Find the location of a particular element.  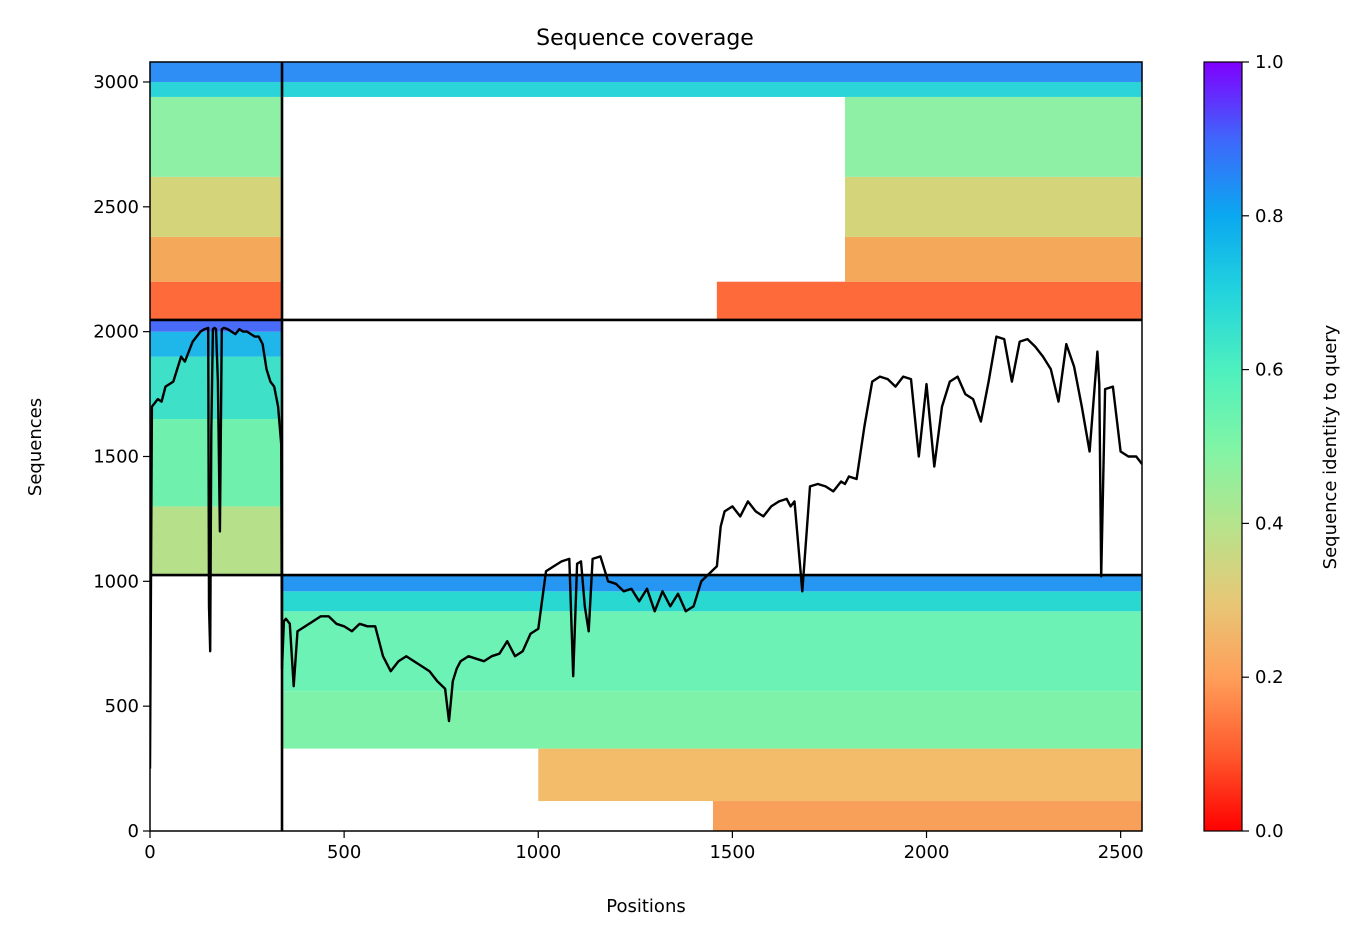

y-tick-label-1500: 1500 is located at coordinates (116, 456).